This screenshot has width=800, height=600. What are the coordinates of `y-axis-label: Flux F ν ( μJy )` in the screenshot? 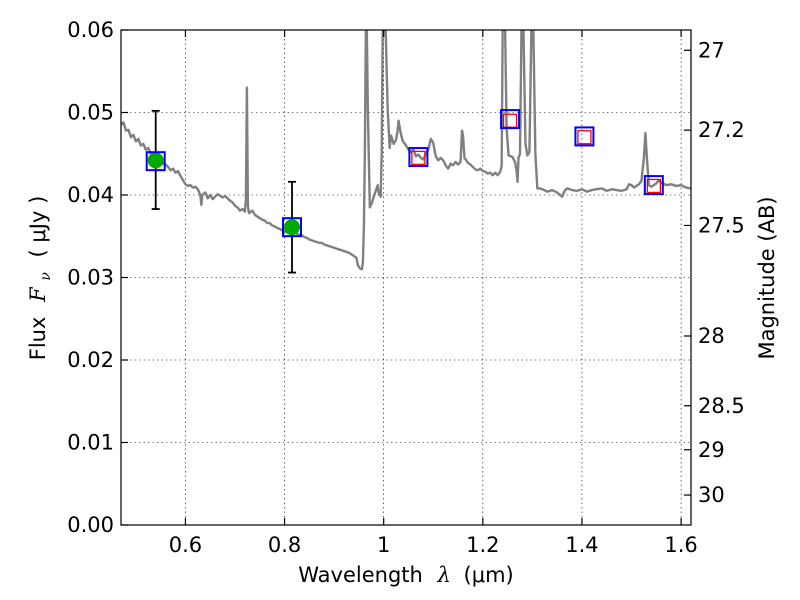 It's located at (40, 278).